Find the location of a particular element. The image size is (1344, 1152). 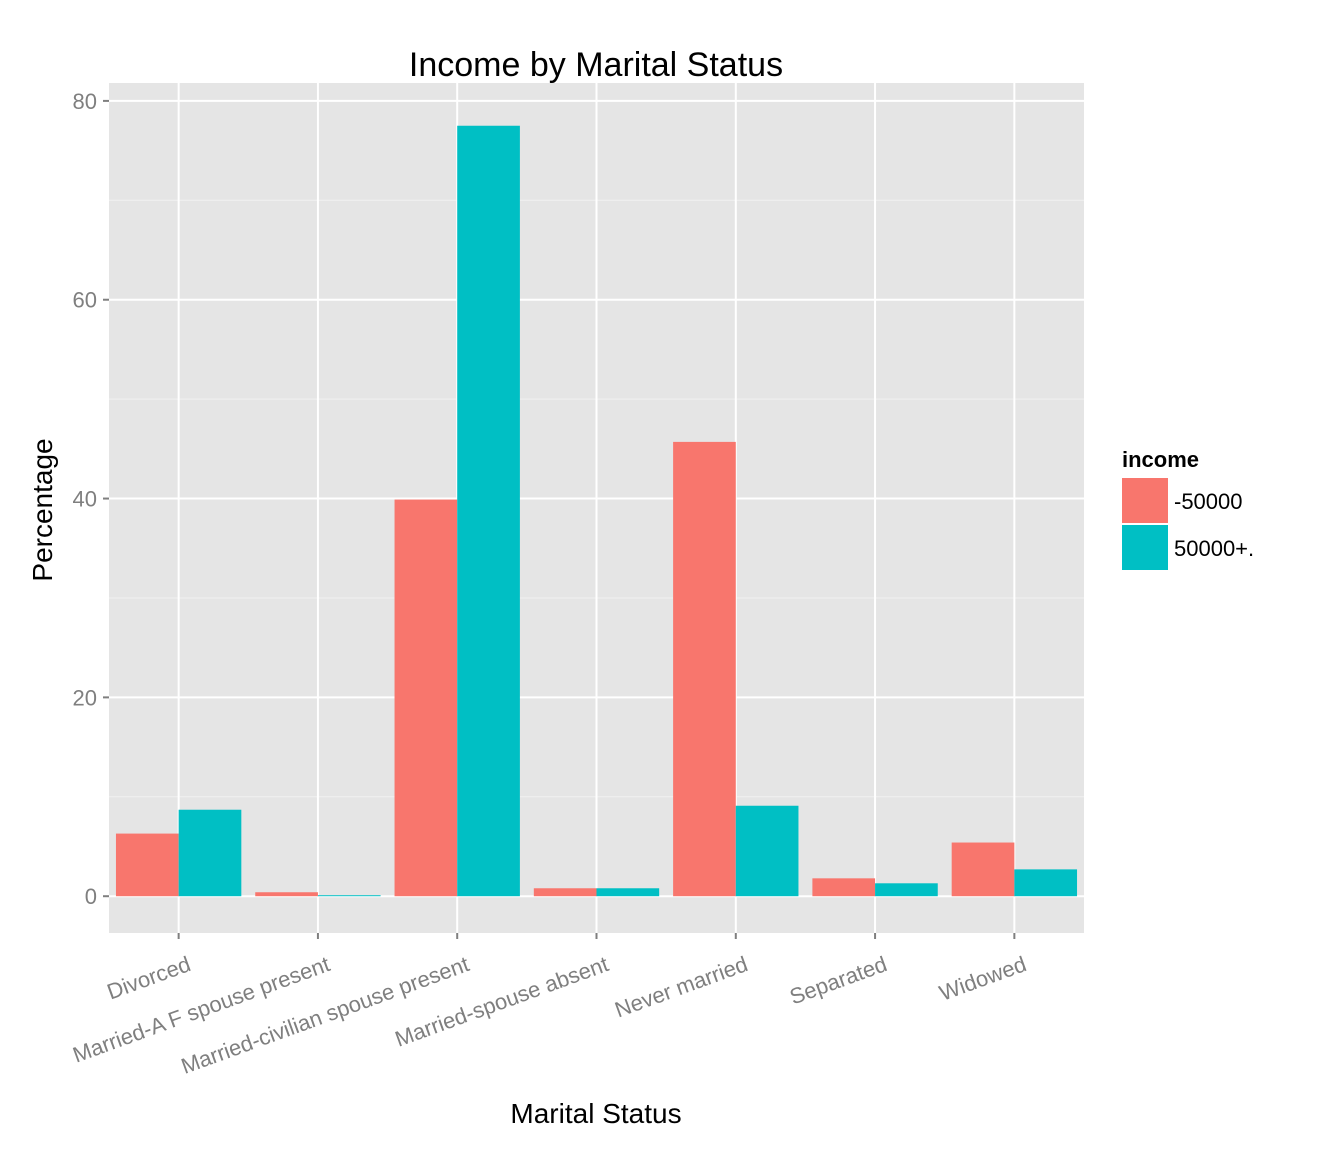

y-tick-label: 0 is located at coordinates (91, 896).